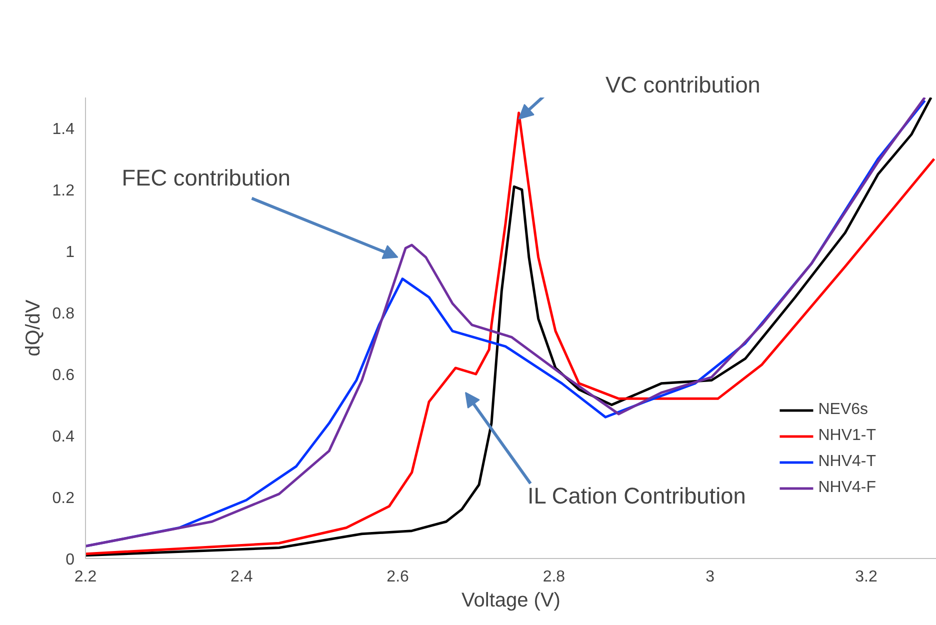 Image resolution: width=936 pixels, height=625 pixels. Describe the element at coordinates (70, 253) in the screenshot. I see `y-tick-label: 1` at that location.